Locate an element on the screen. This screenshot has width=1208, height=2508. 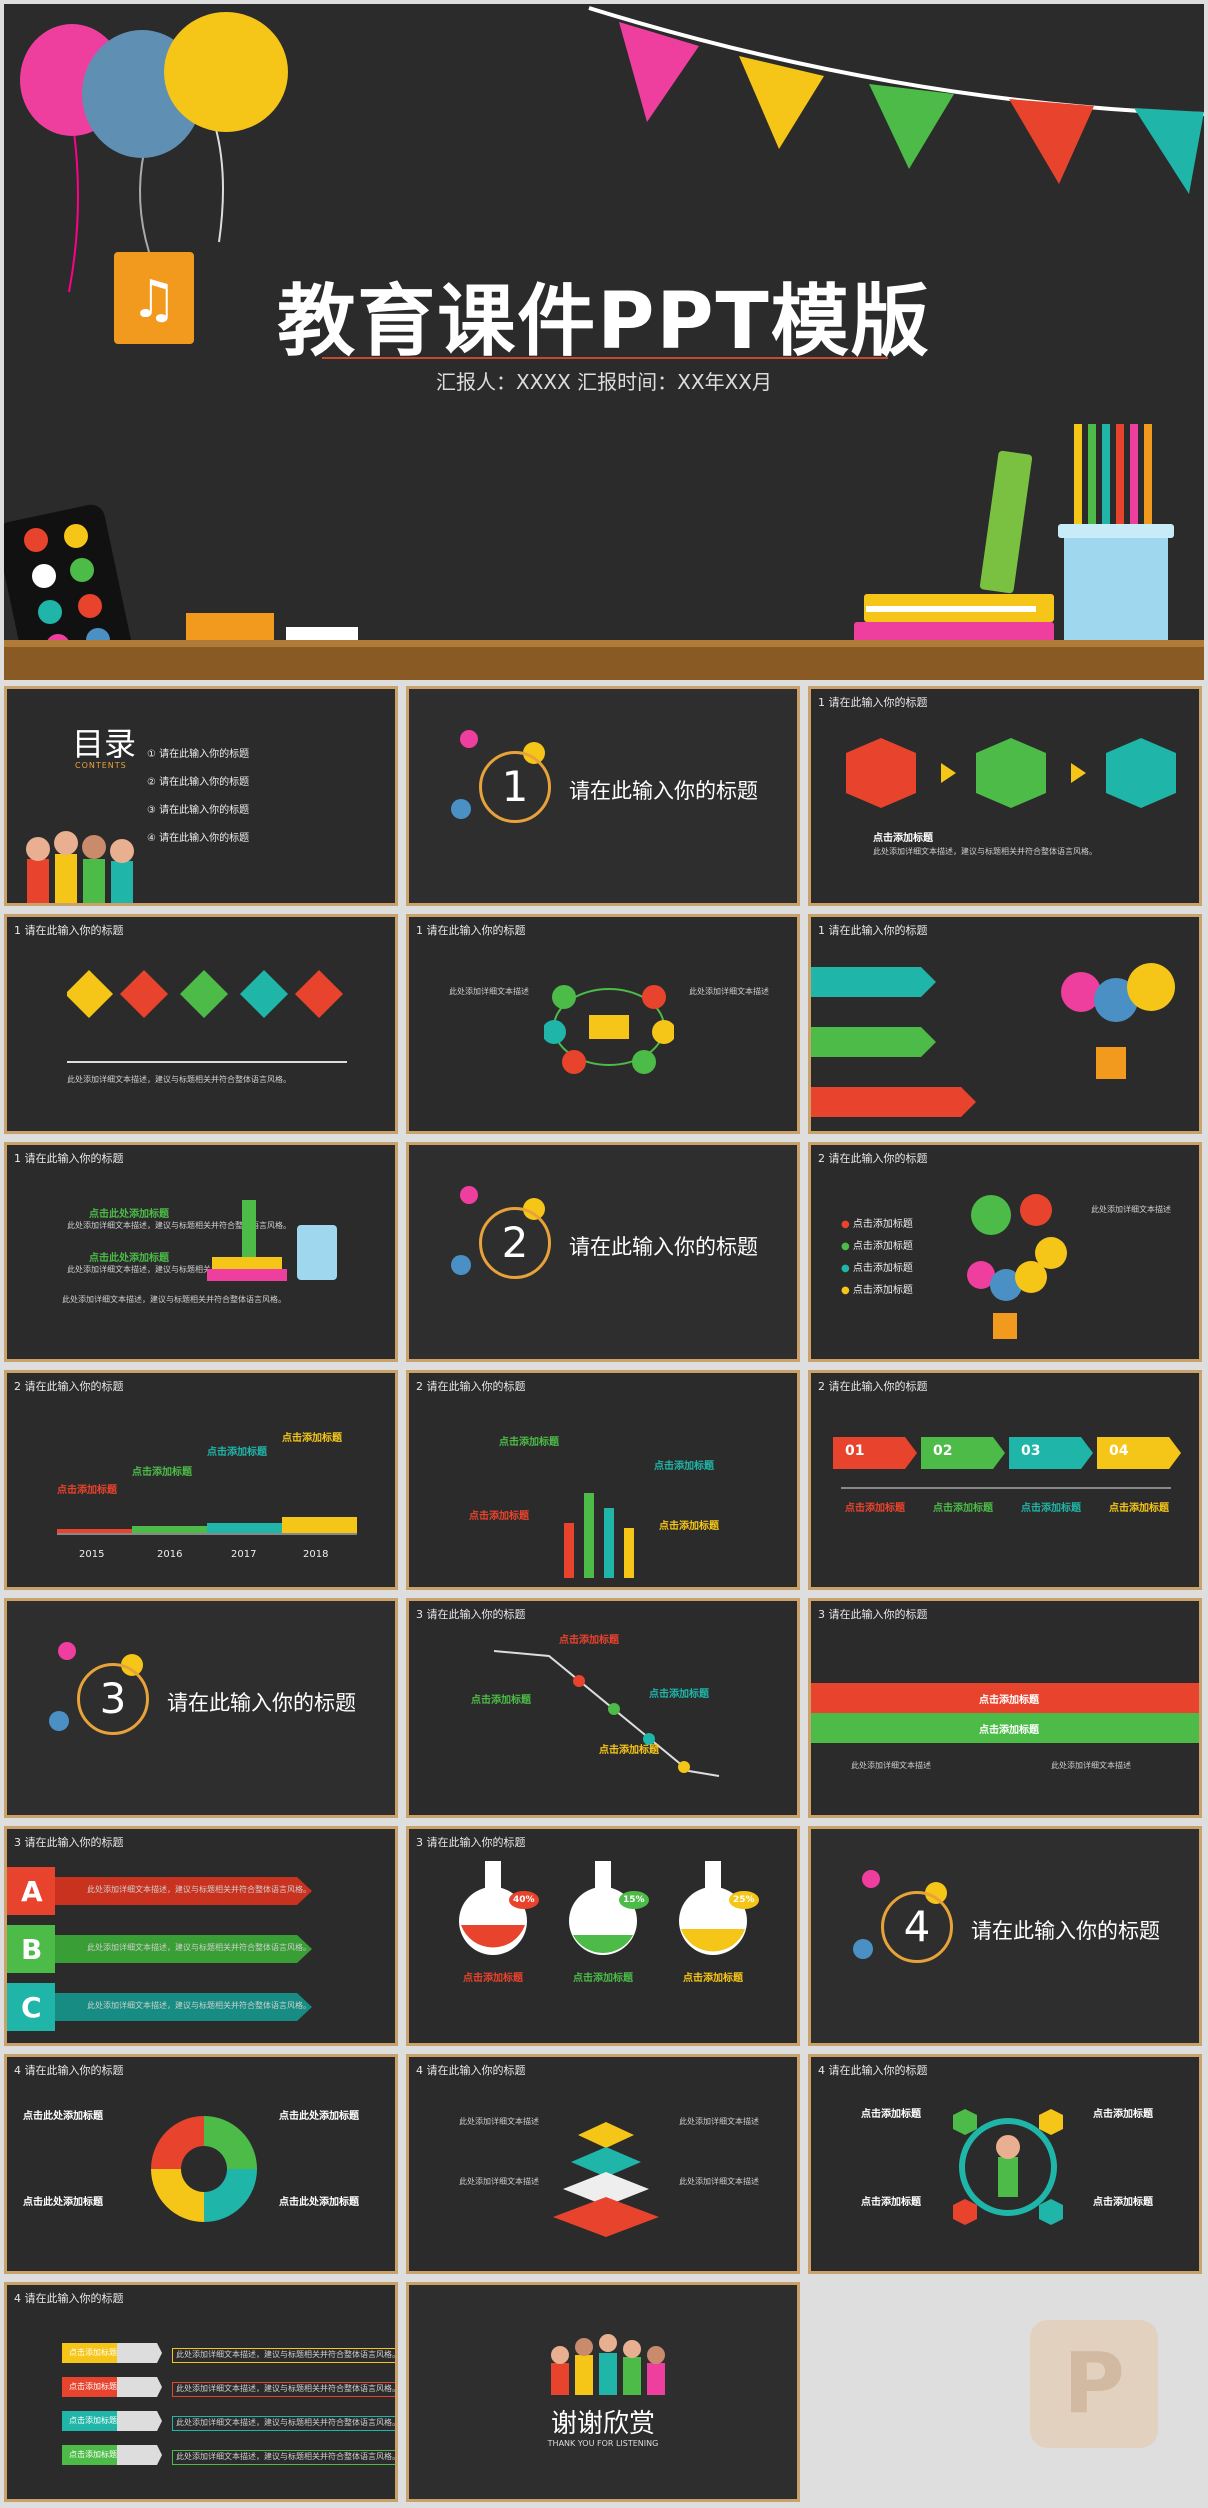
percent-1: 40% is located at coordinates (524, 1900).